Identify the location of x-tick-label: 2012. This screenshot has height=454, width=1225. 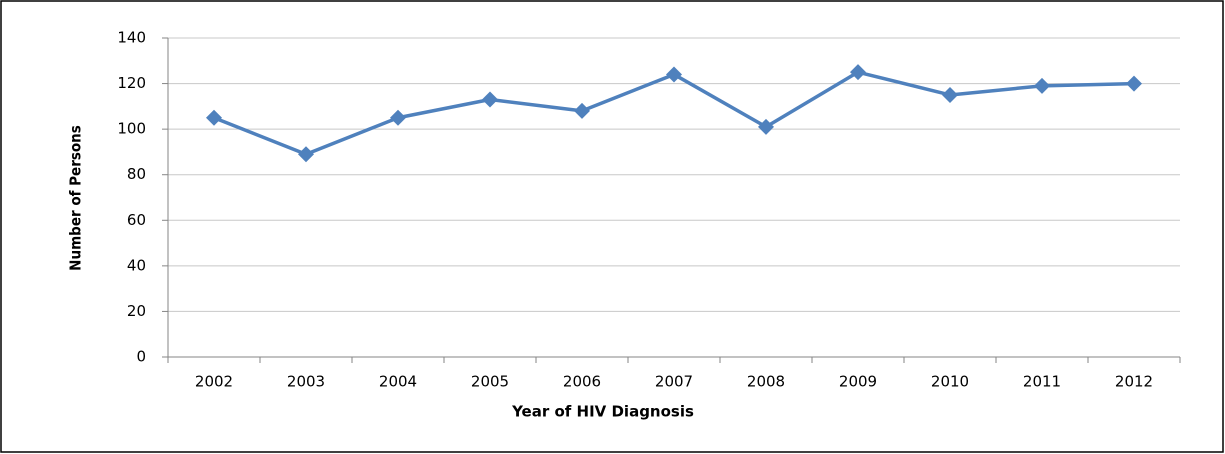
(1134, 382).